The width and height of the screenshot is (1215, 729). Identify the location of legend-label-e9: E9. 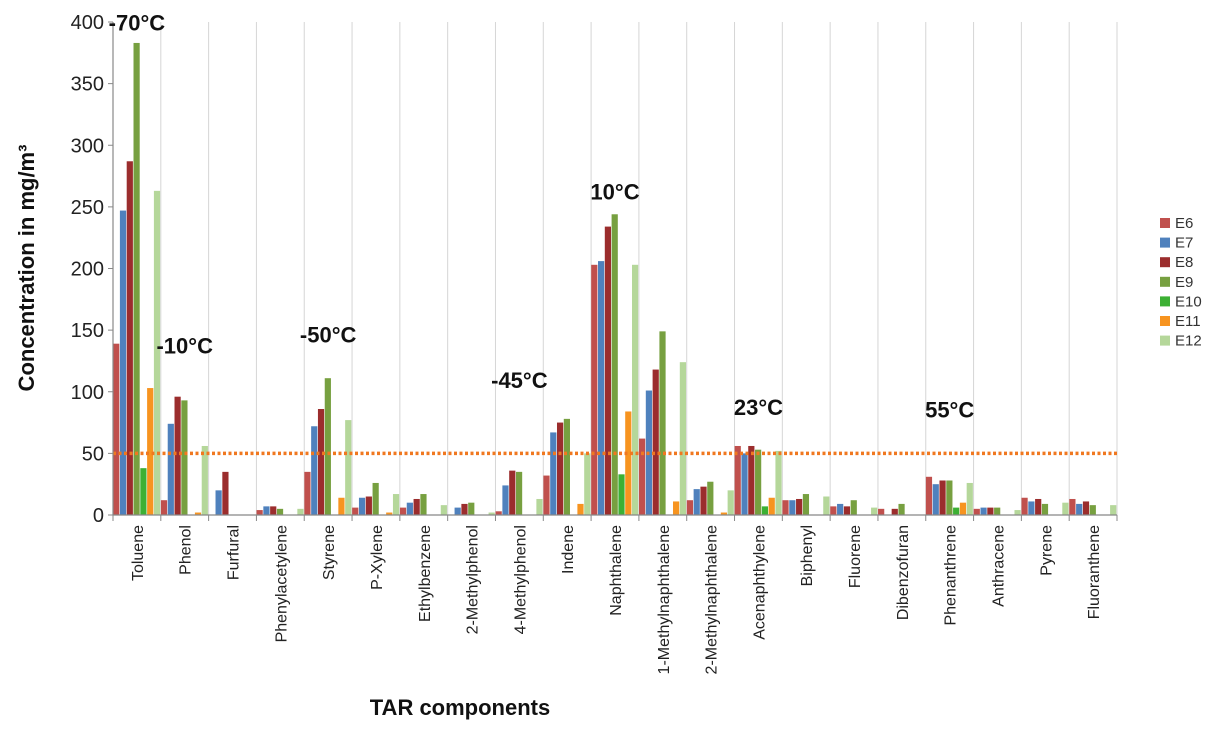
(1184, 282).